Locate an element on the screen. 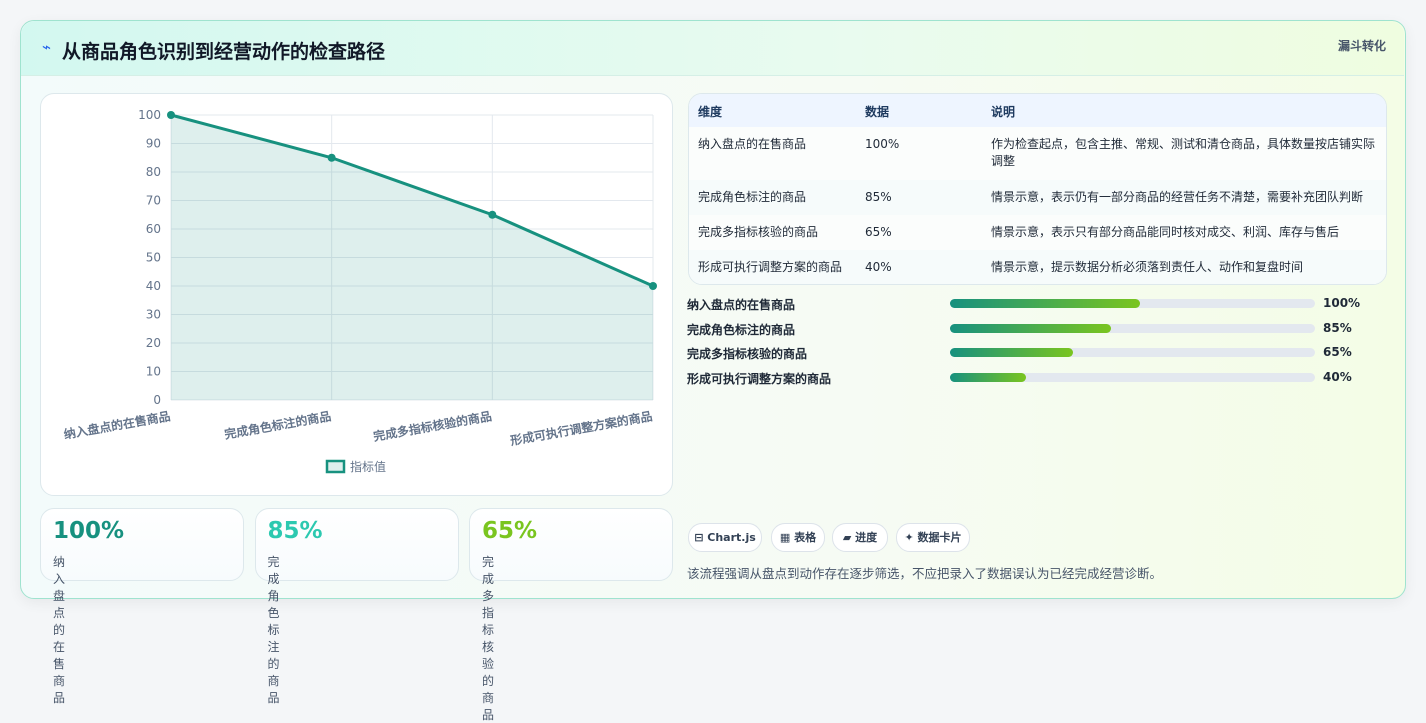 Image resolution: width=1426 pixels, height=723 pixels. y-tick-label: 10 is located at coordinates (153, 372).